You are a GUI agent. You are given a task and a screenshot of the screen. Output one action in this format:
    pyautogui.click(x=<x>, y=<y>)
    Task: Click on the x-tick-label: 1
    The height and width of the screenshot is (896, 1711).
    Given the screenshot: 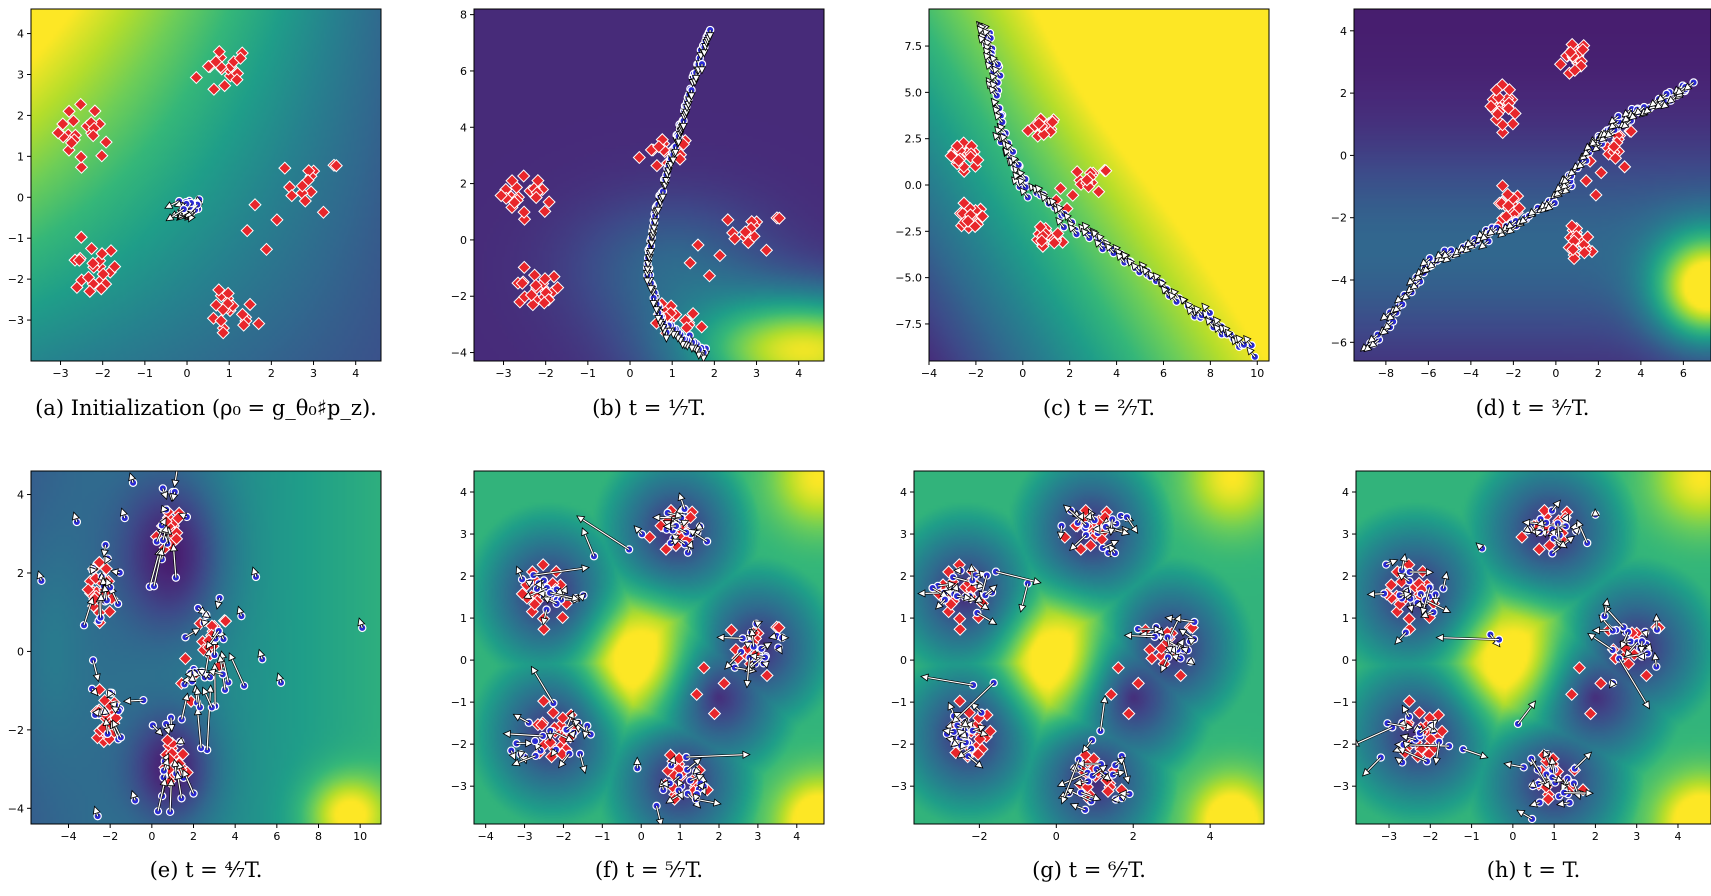 What is the action you would take?
    pyautogui.click(x=672, y=373)
    